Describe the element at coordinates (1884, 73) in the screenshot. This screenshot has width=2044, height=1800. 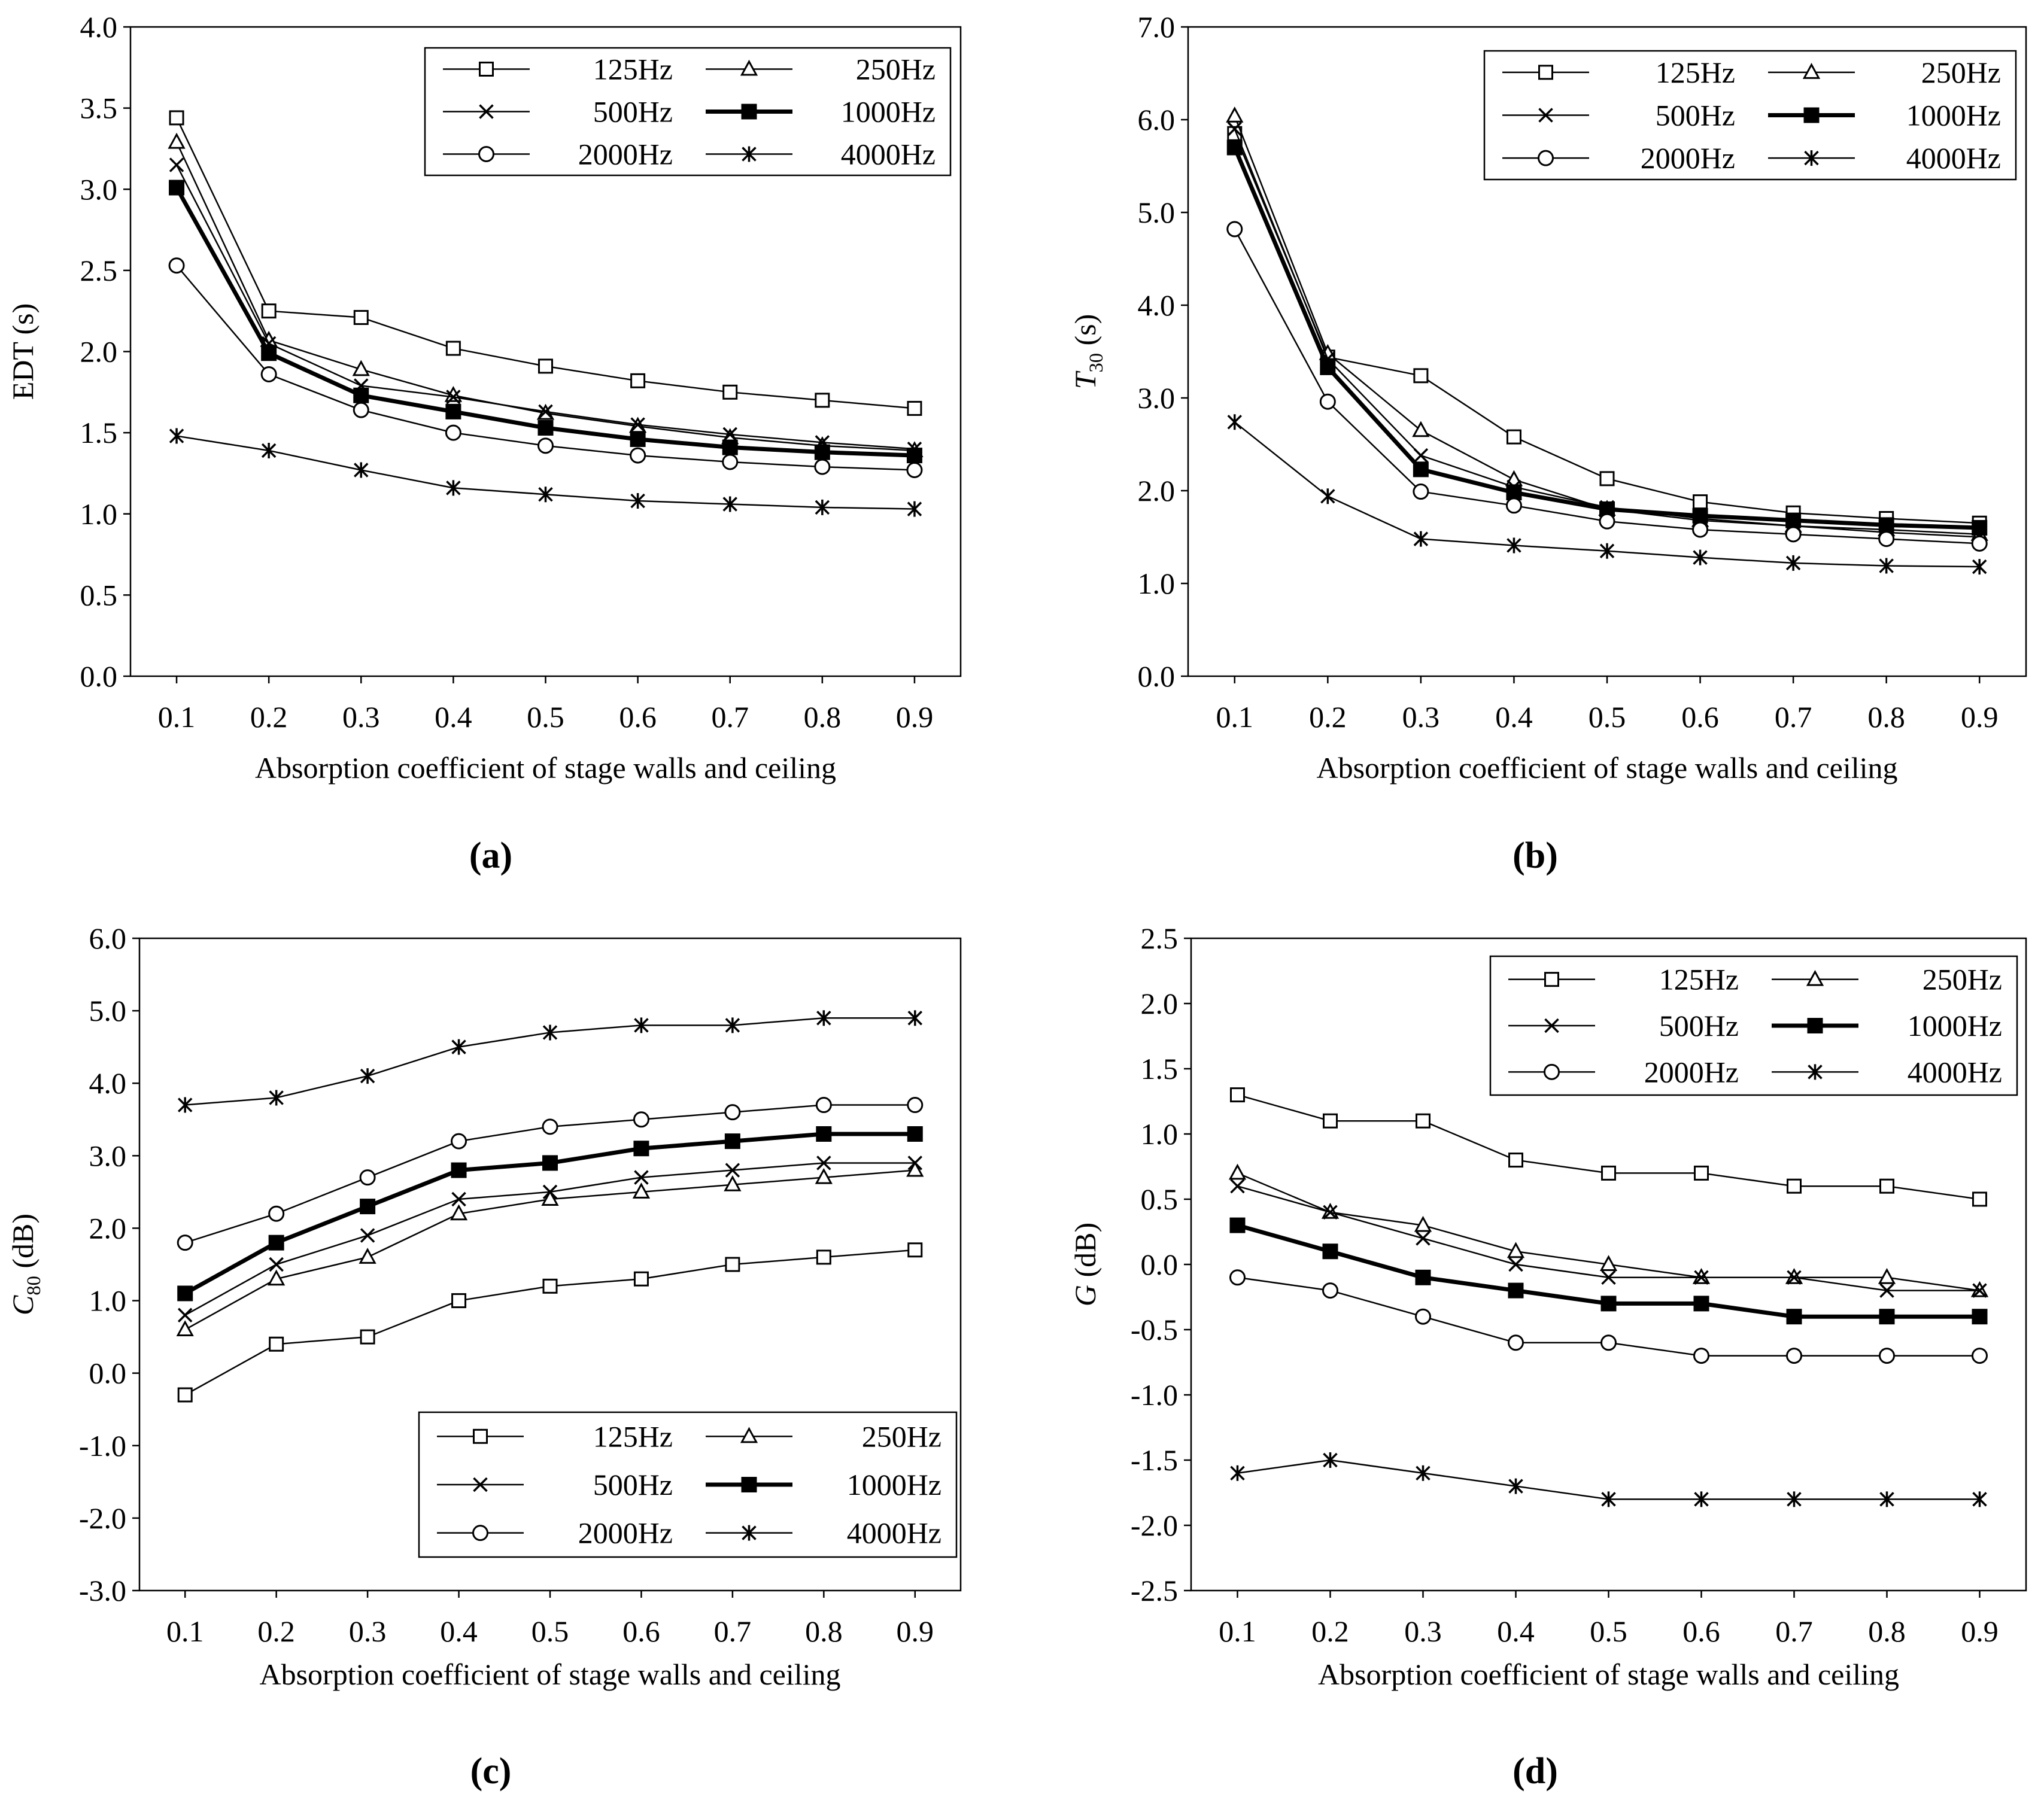
I see `legend-entry-250hz: 250Hz` at that location.